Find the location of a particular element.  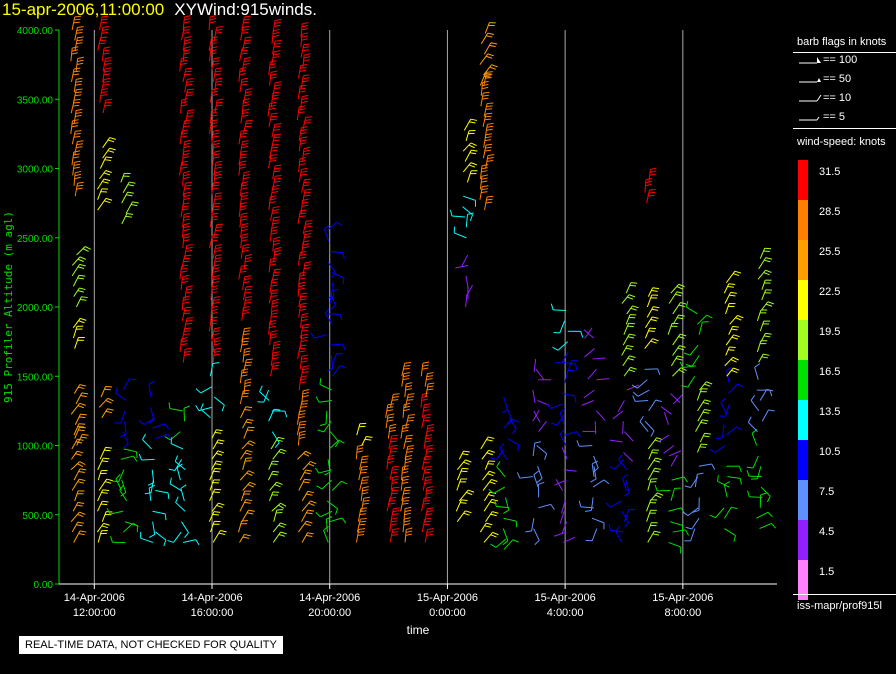

speed-color-swatch is located at coordinates (803, 220).